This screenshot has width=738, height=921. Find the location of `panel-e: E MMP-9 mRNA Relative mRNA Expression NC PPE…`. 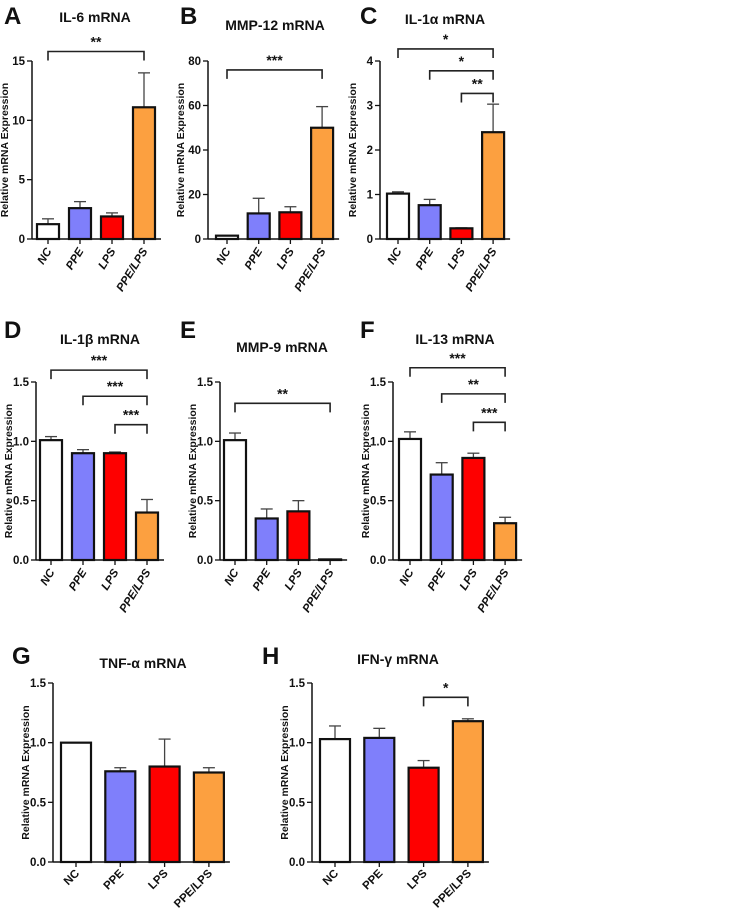

panel-e: E MMP-9 mRNA Relative mRNA Expression NC PPE… is located at coordinates (264, 466).